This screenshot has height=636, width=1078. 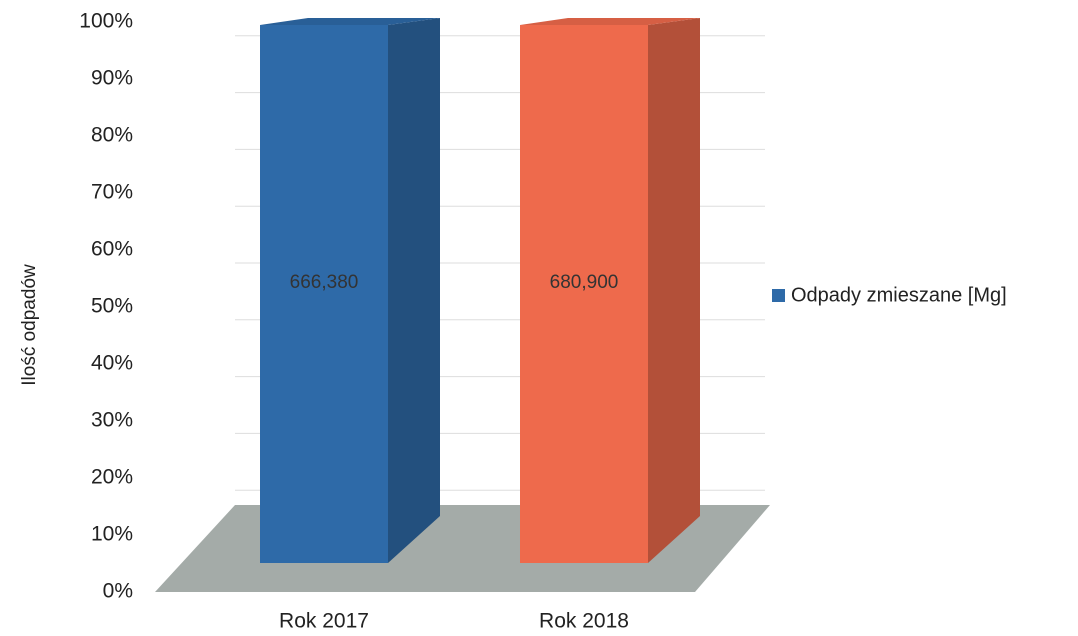 What do you see at coordinates (778, 295) in the screenshot?
I see `legend-swatch` at bounding box center [778, 295].